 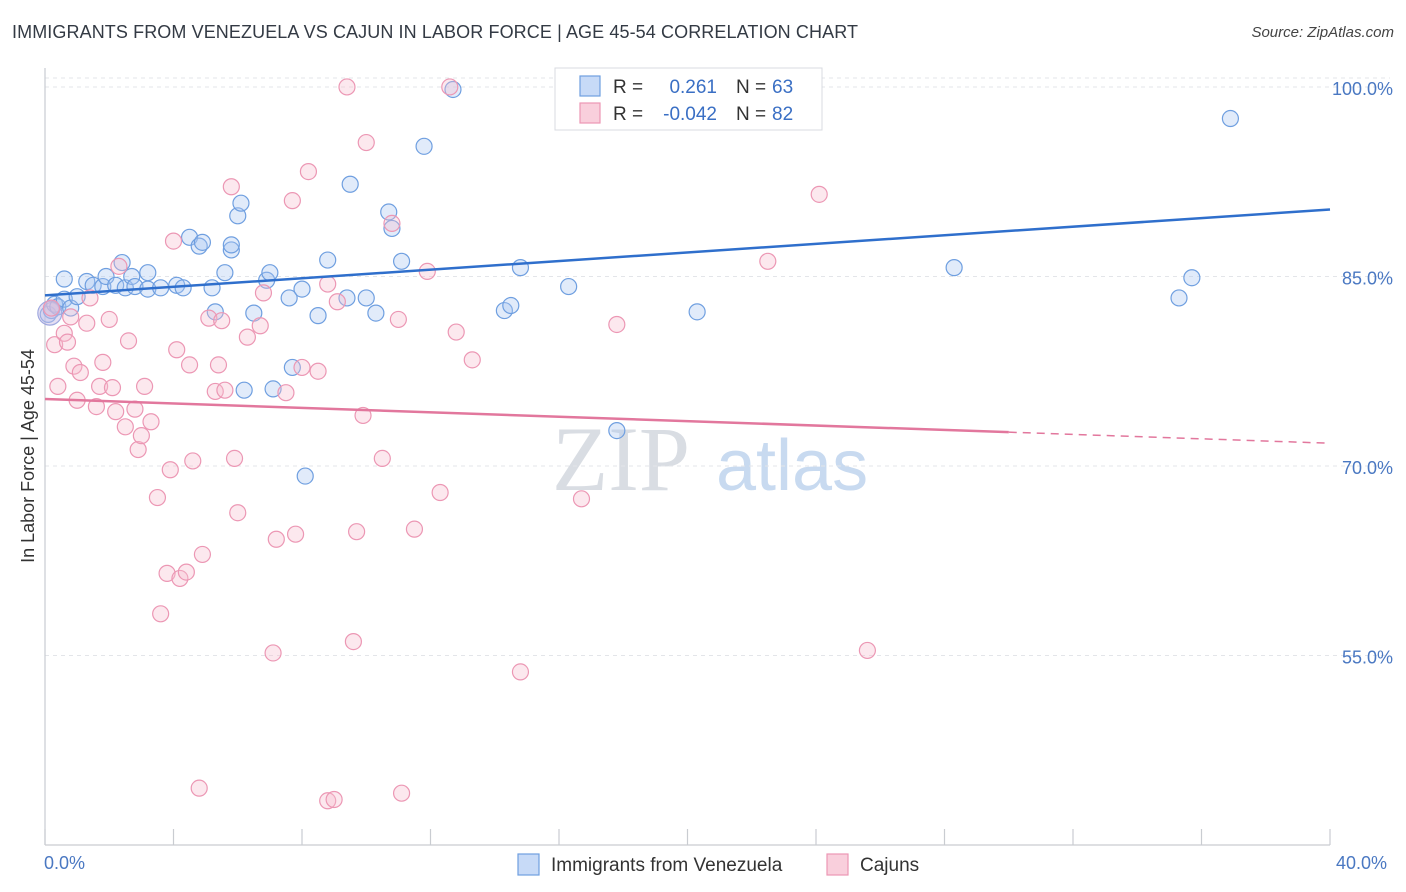 I want to click on y-tick-label: 70.0%, so click(x=1367, y=468).